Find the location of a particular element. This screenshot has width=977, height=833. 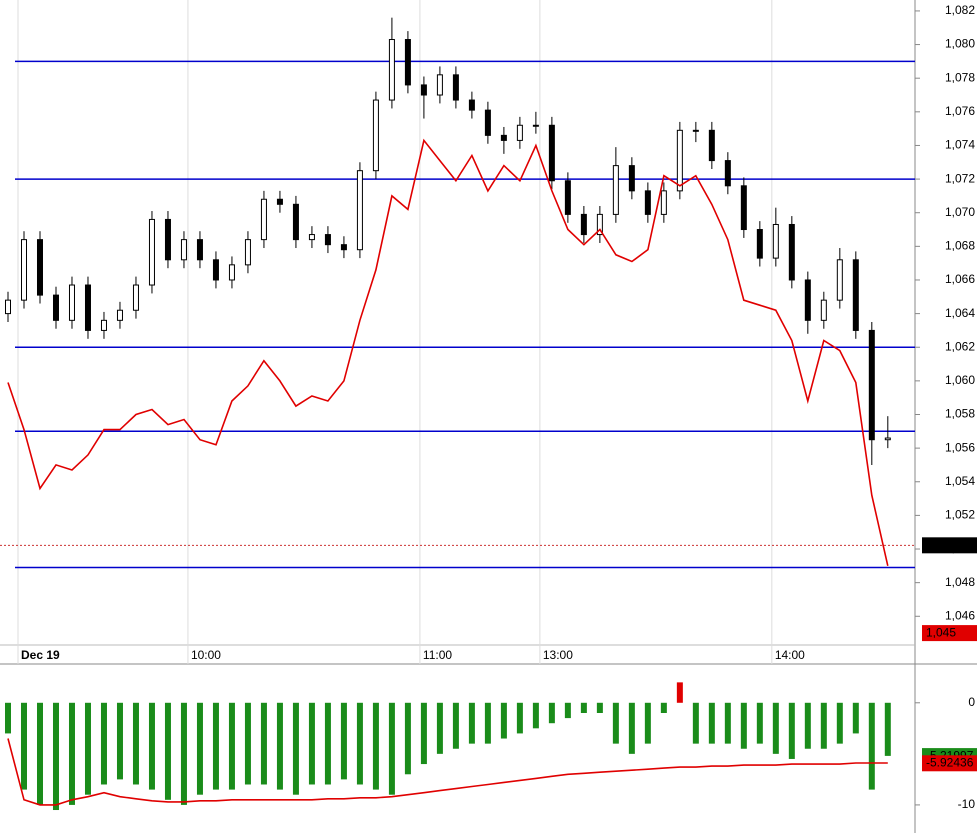

y-tick-label: 1,080 is located at coordinates (960, 44).